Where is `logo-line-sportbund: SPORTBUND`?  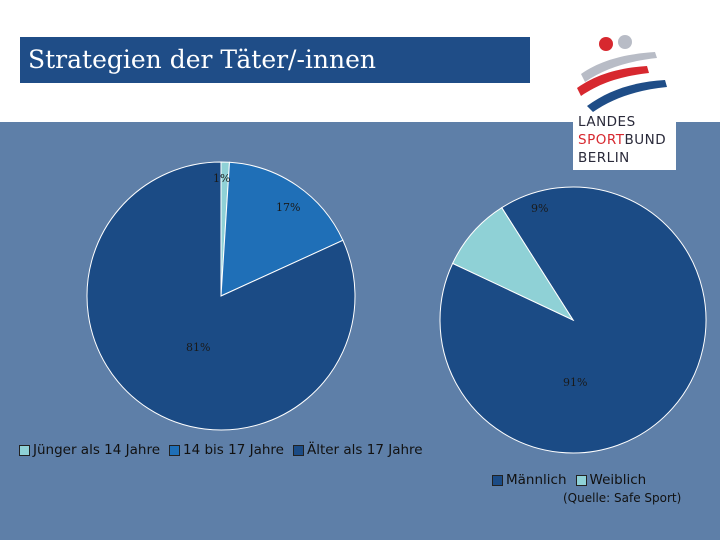 logo-line-sportbund: SPORTBUND is located at coordinates (622, 140).